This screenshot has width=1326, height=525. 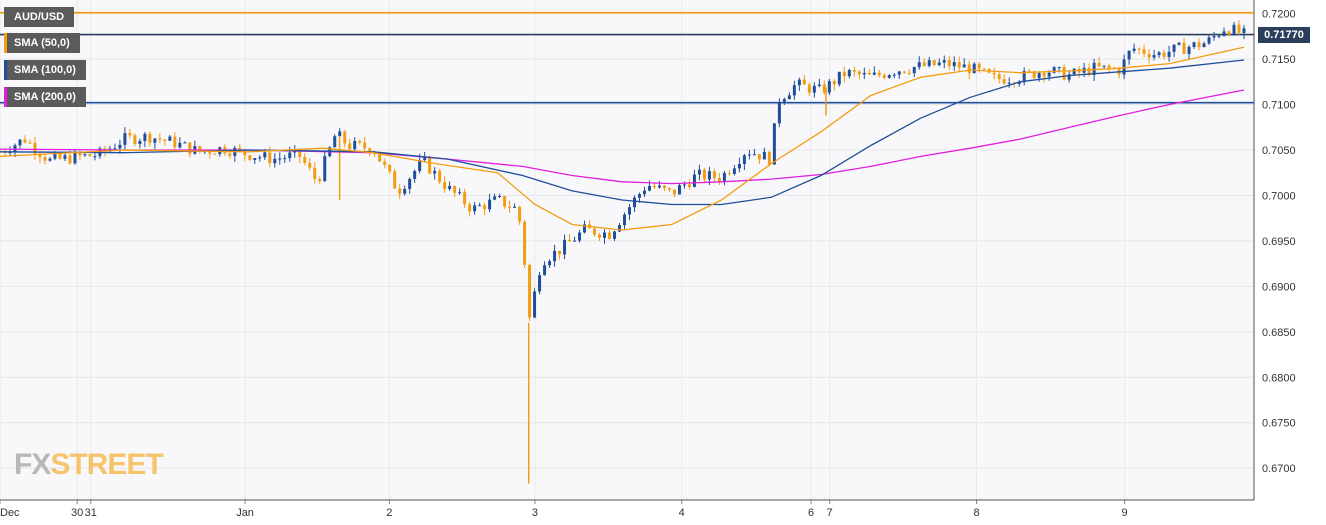 What do you see at coordinates (32, 464) in the screenshot?
I see `watermark-fx: FX` at bounding box center [32, 464].